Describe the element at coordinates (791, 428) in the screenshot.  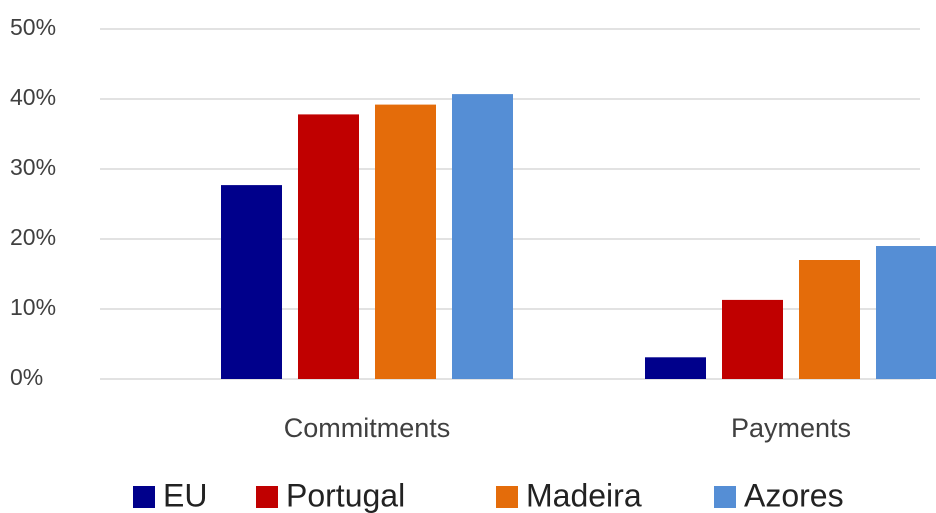
I see `x-tick-label: Payments` at that location.